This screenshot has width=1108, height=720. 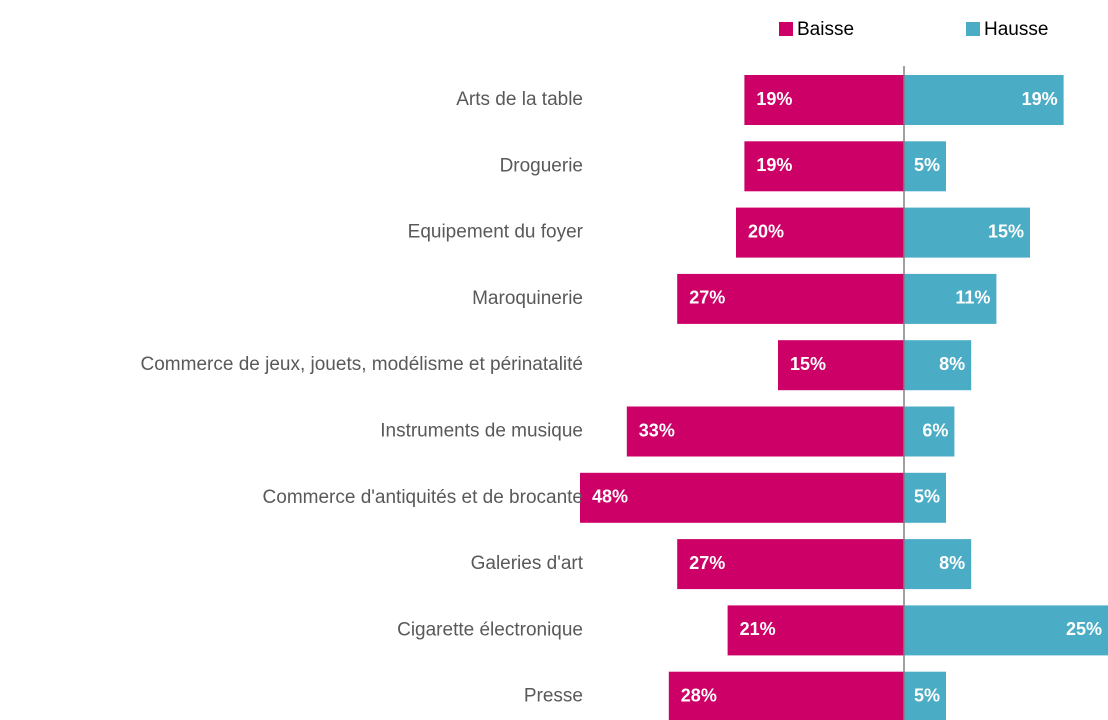 What do you see at coordinates (657, 430) in the screenshot?
I see `value-label: 33%` at bounding box center [657, 430].